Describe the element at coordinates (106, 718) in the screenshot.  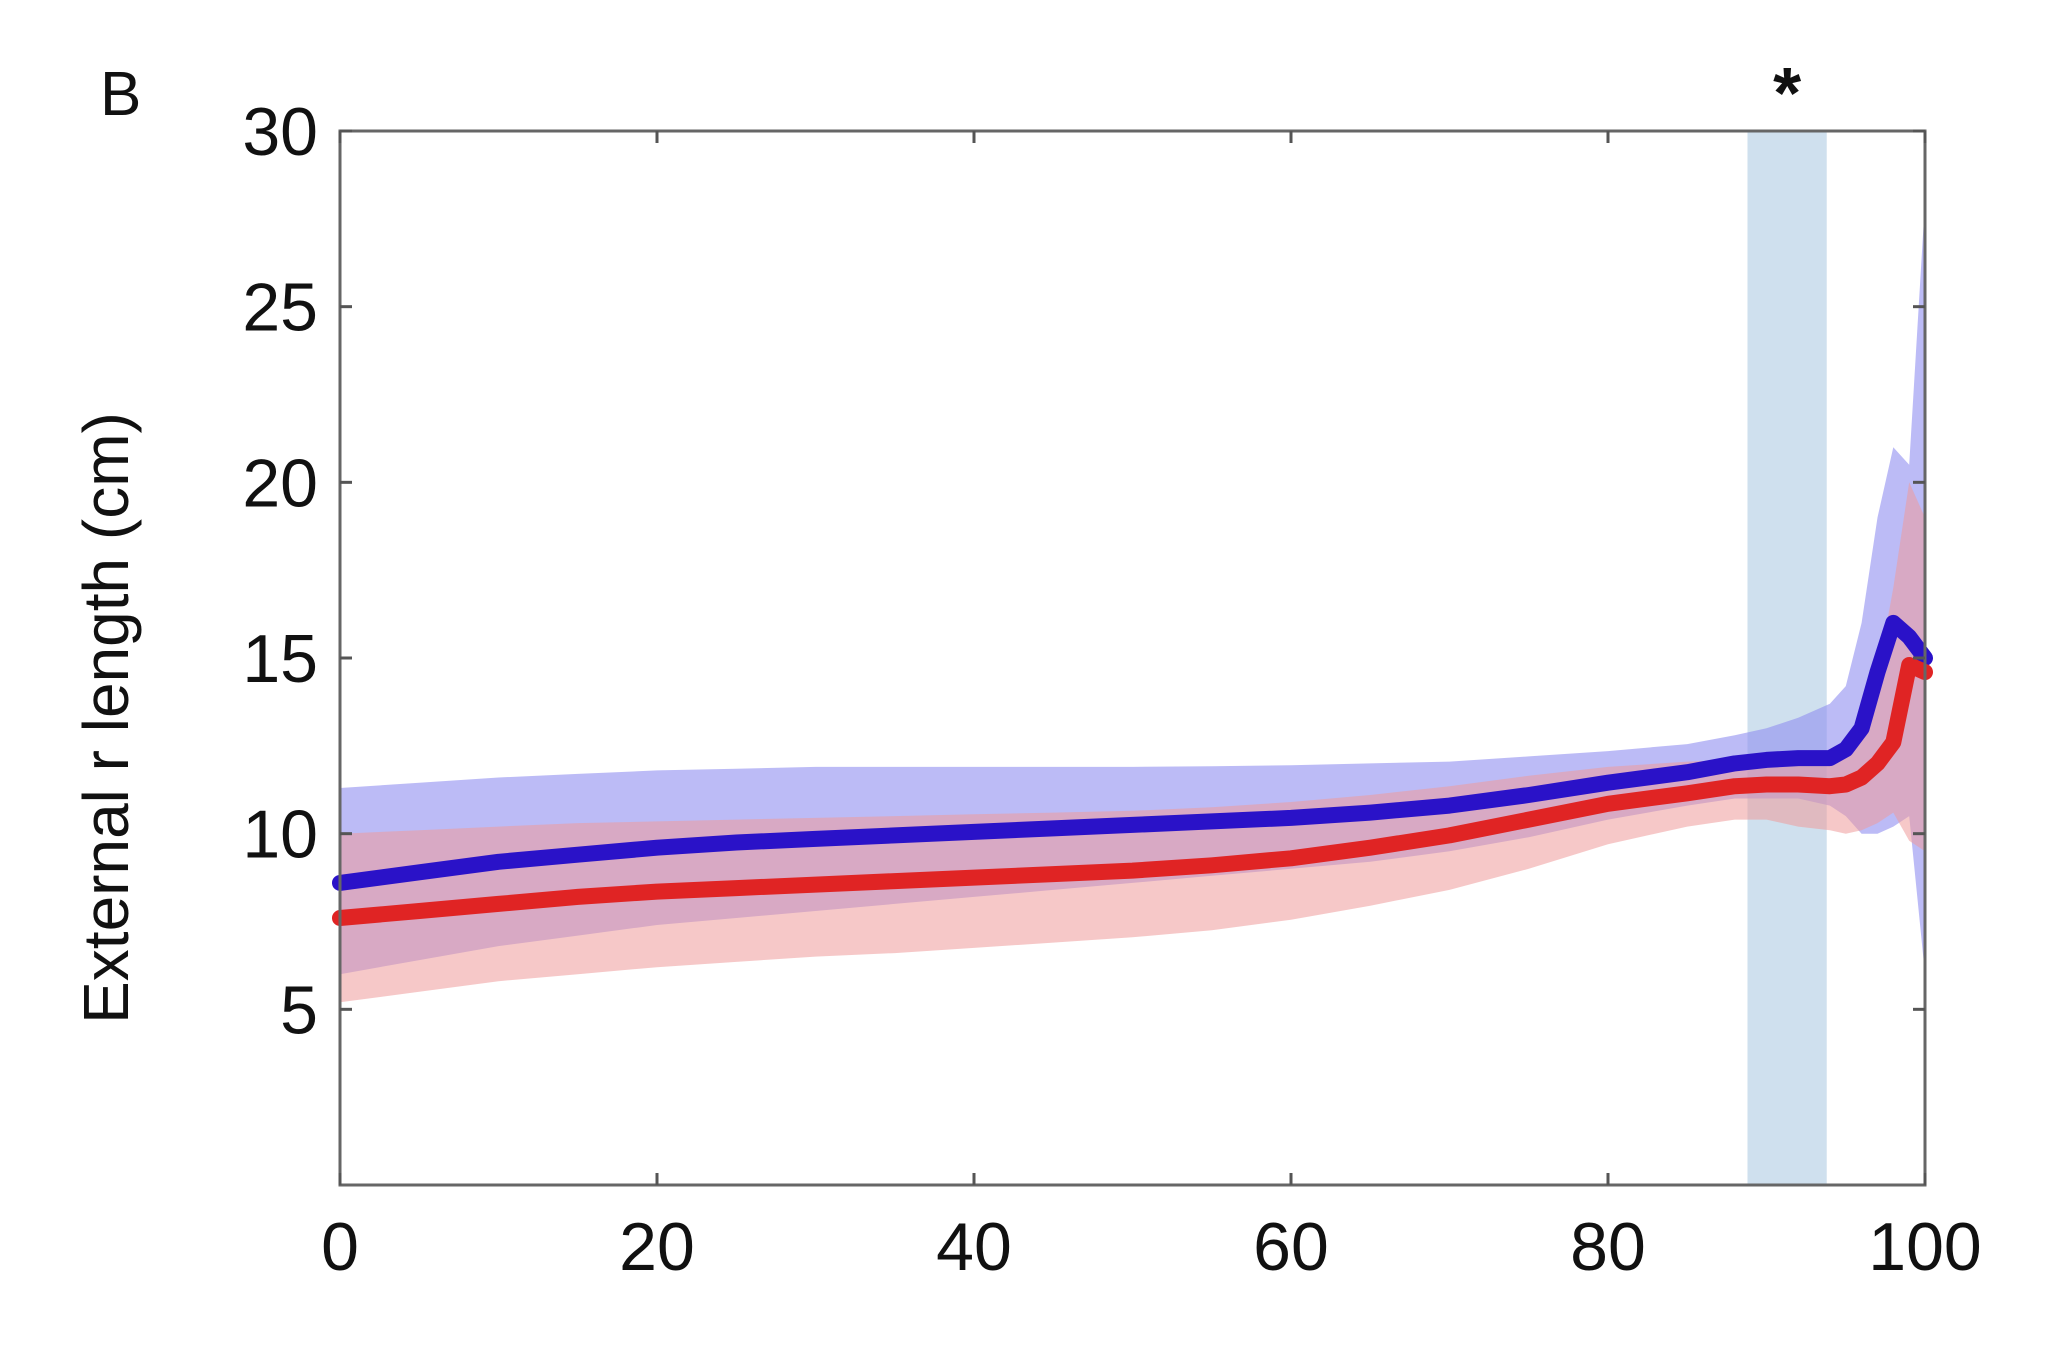
I see `y-axis-label: External r length (cm)` at that location.